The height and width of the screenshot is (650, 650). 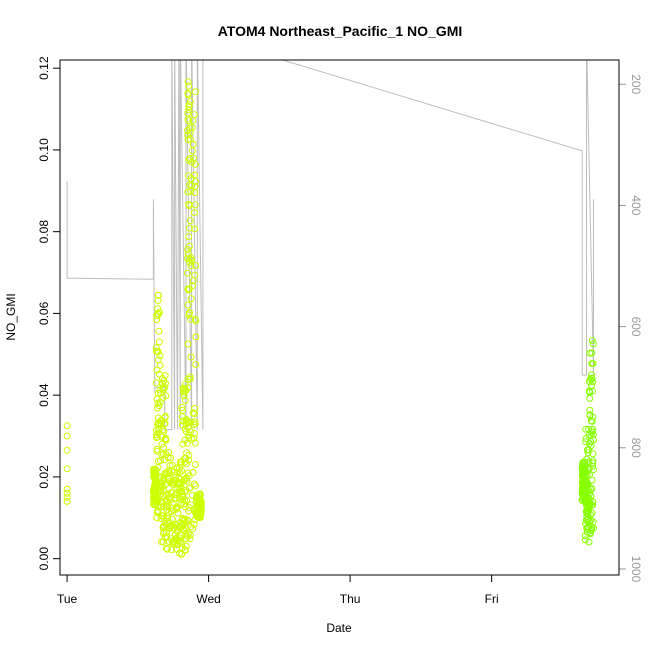 What do you see at coordinates (636, 569) in the screenshot?
I see `y2-tick-label: 1000` at bounding box center [636, 569].